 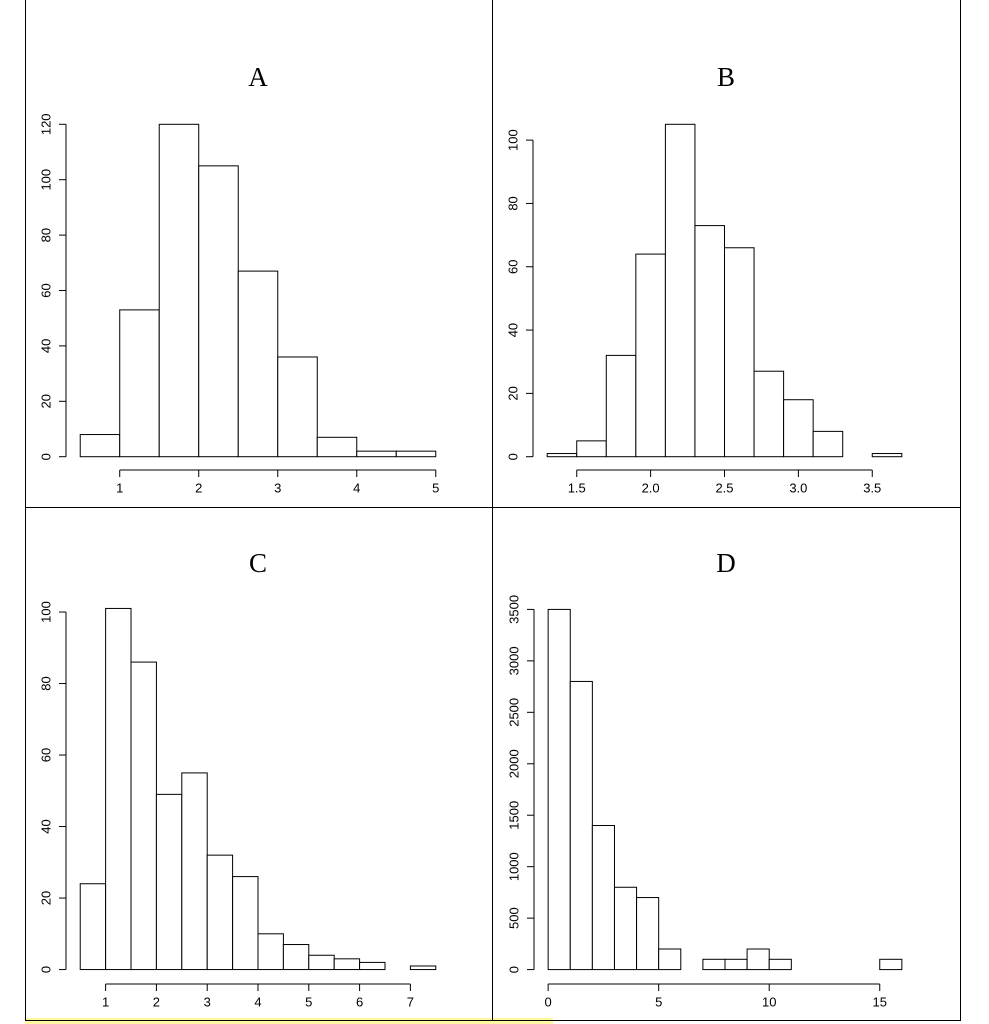 I want to click on x-tick-label: 0, so click(x=548, y=1001).